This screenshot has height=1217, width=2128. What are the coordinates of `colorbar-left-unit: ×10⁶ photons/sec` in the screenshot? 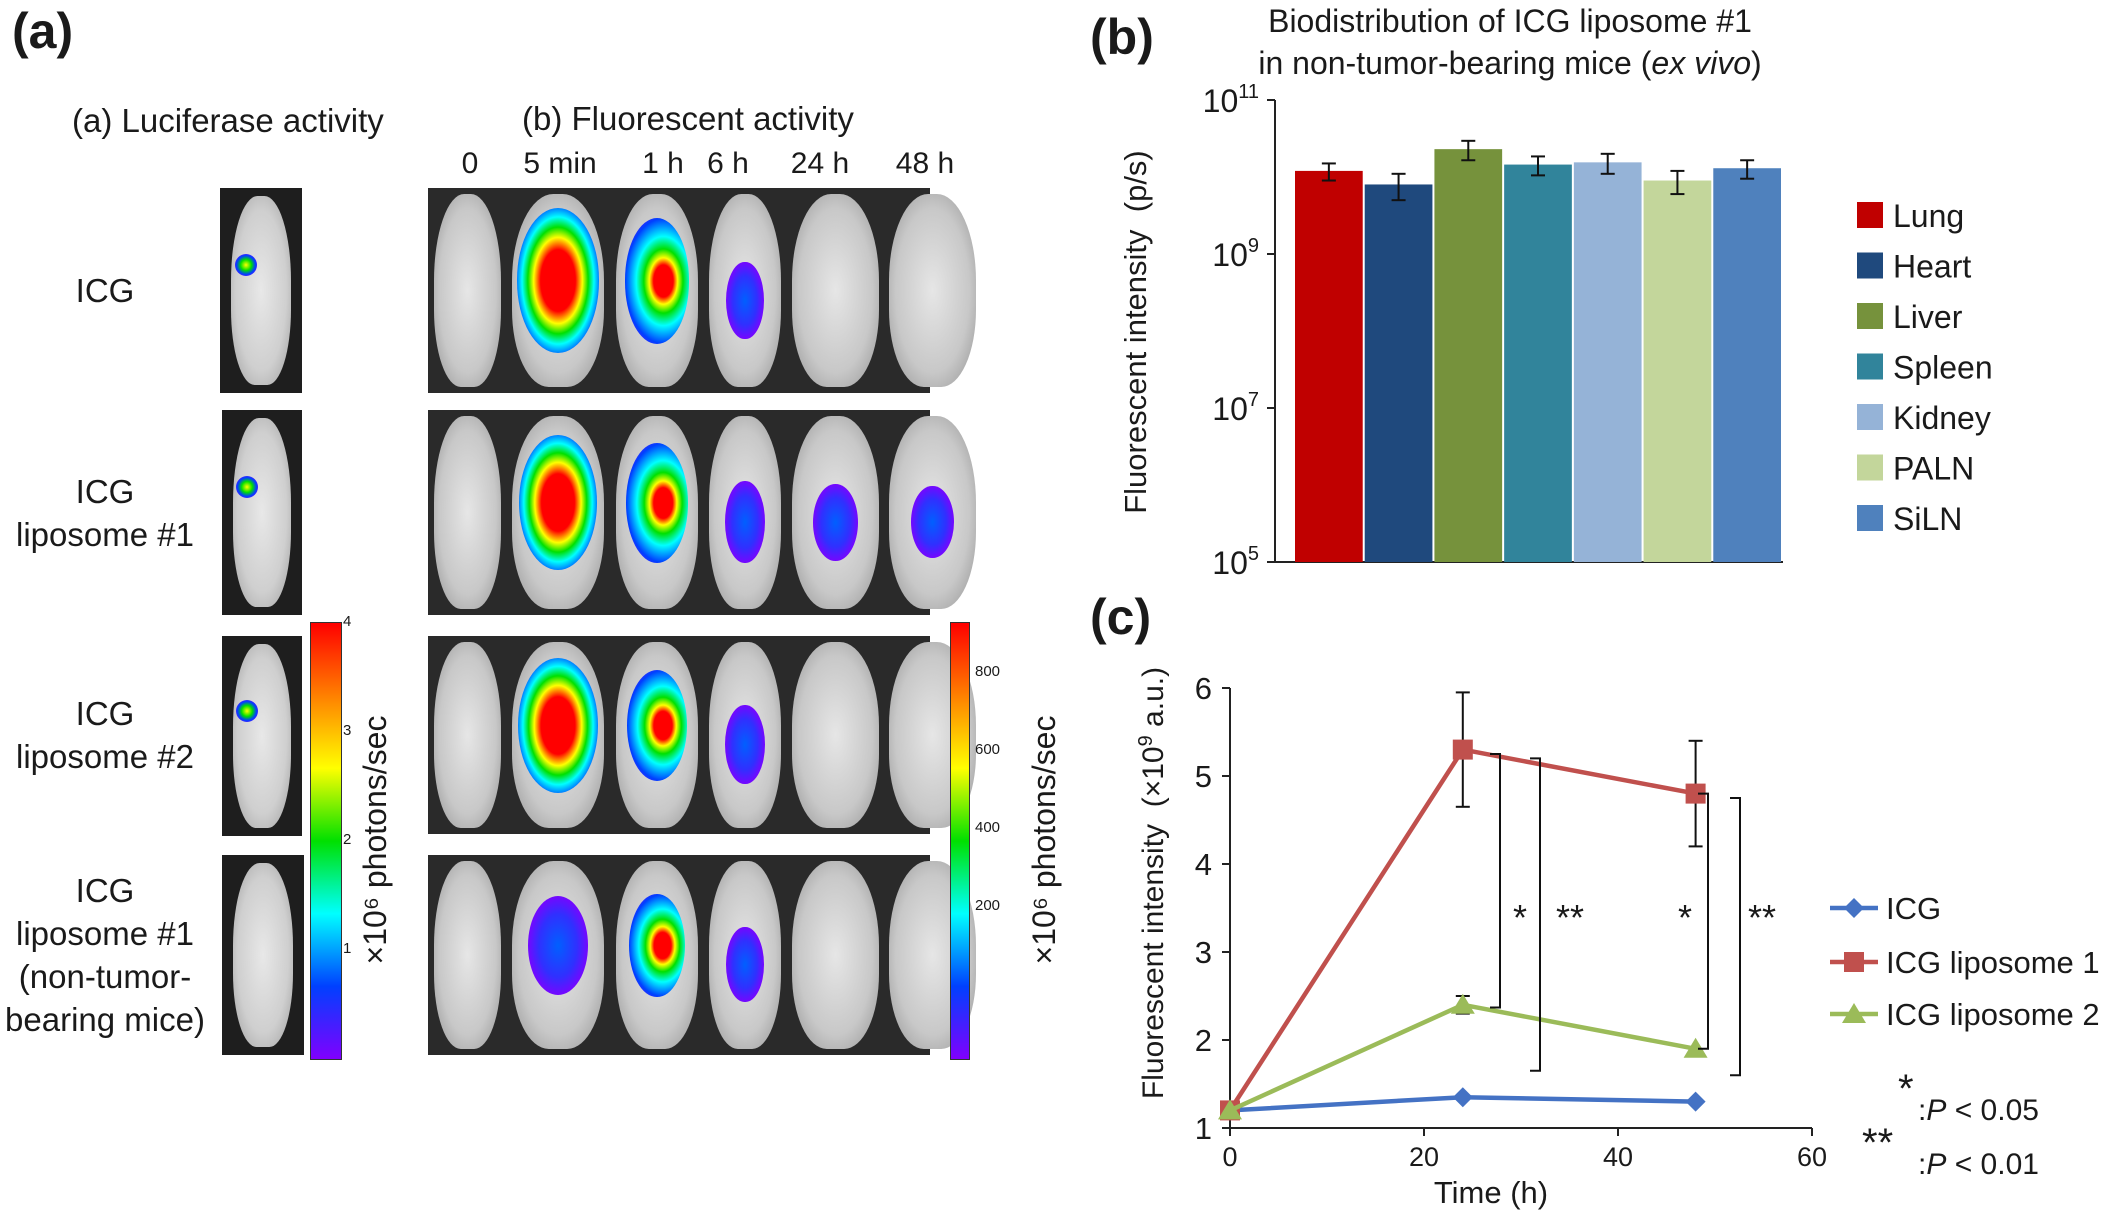 It's located at (375, 840).